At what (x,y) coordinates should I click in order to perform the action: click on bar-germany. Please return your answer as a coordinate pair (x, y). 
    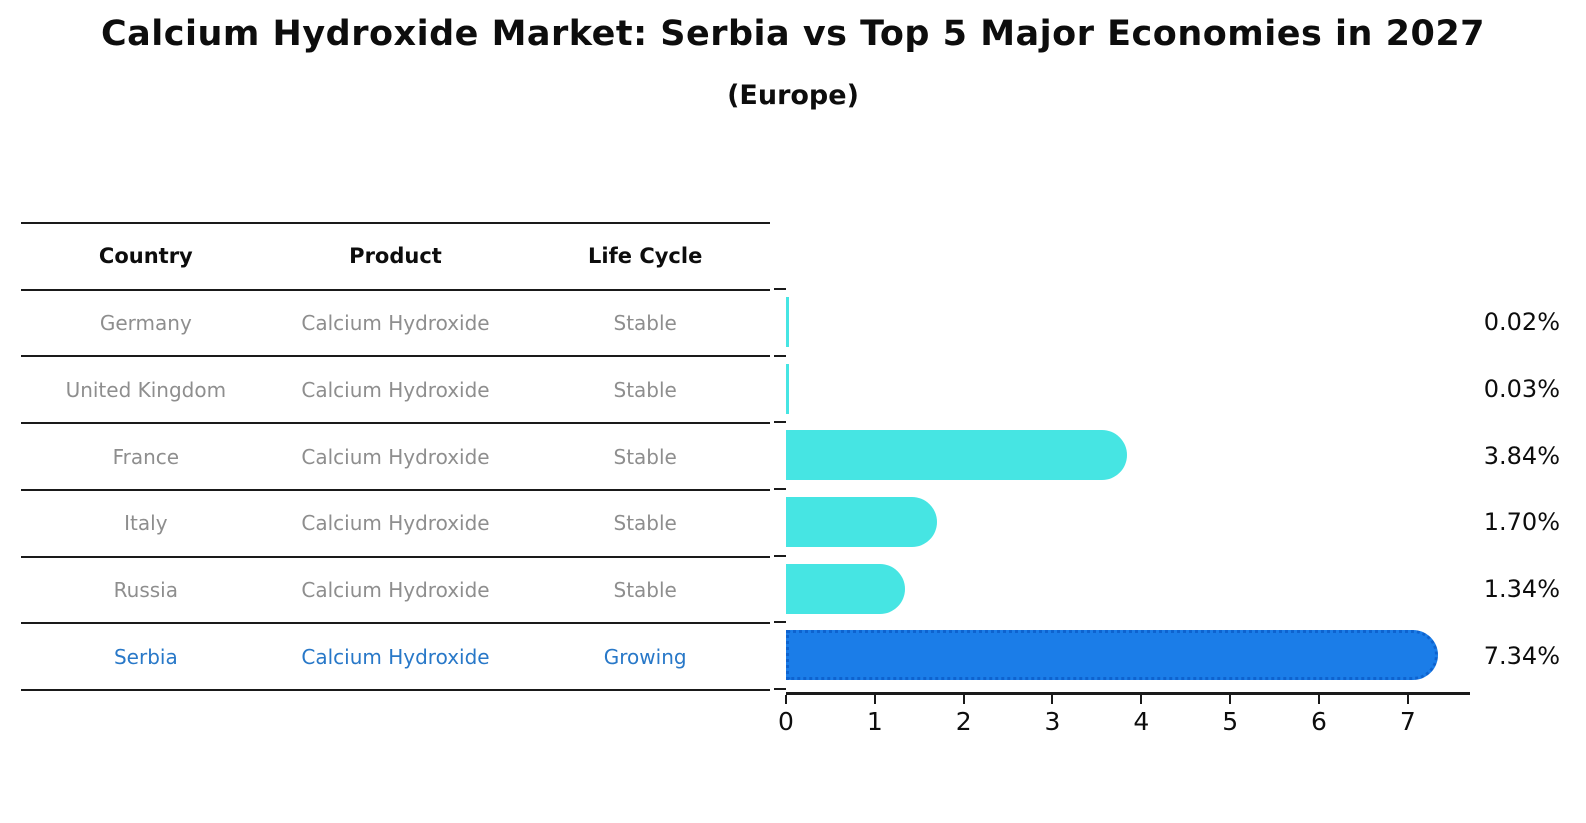
    Looking at the image, I should click on (787, 322).